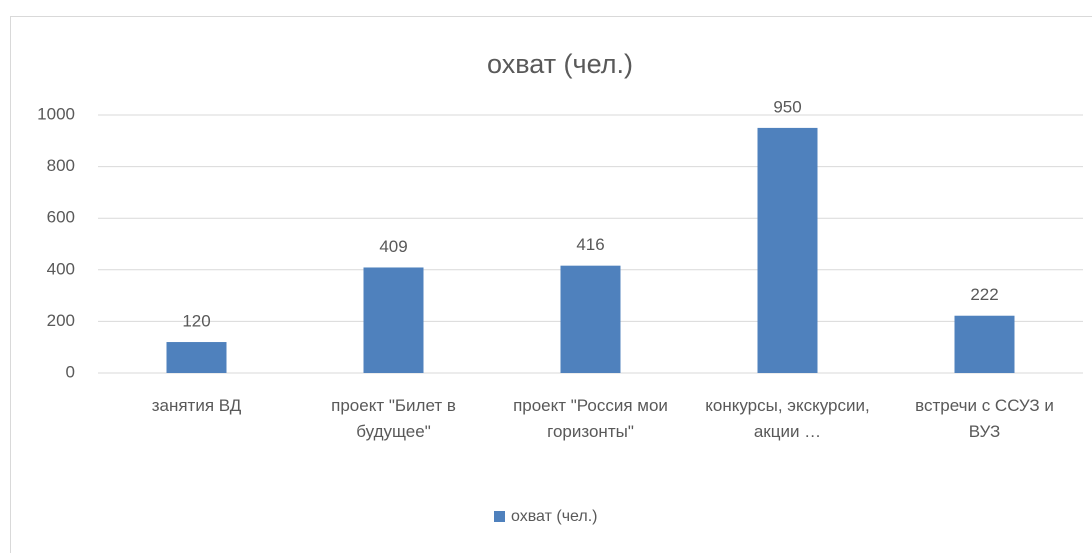 The width and height of the screenshot is (1092, 553). Describe the element at coordinates (590, 244) in the screenshot. I see `value-label: 416` at that location.